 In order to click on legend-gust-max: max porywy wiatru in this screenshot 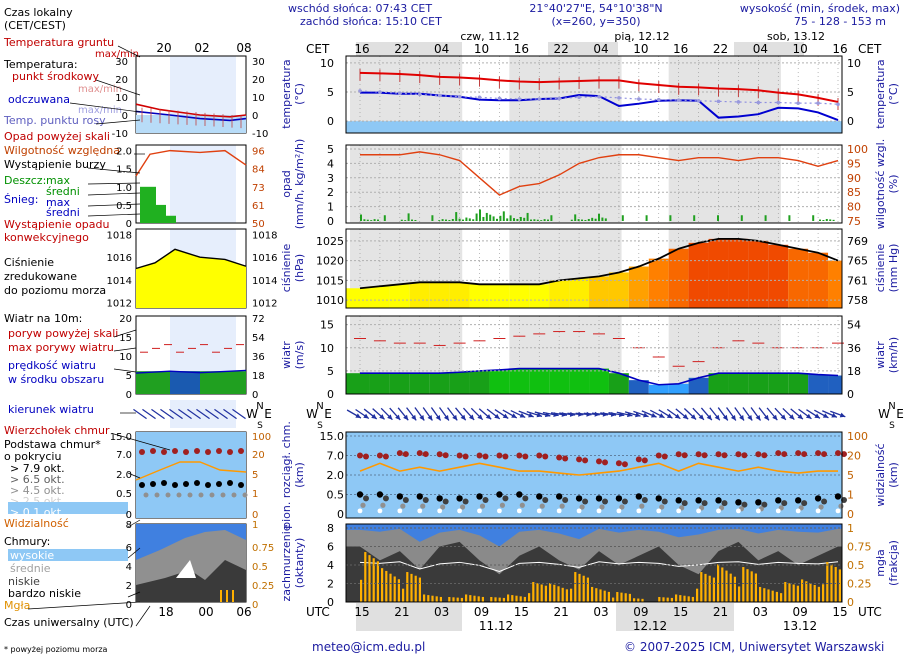, I will do `click(61, 347)`.